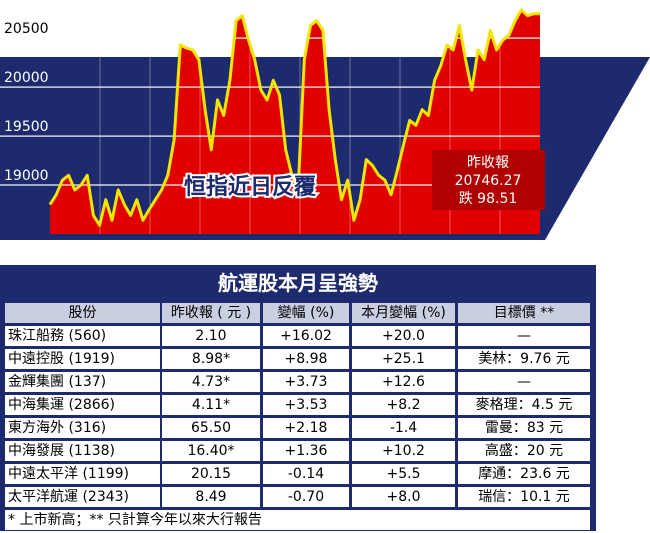 This screenshot has height=533, width=650. What do you see at coordinates (306, 313) in the screenshot?
I see `column-header: 變幅 (%)` at bounding box center [306, 313].